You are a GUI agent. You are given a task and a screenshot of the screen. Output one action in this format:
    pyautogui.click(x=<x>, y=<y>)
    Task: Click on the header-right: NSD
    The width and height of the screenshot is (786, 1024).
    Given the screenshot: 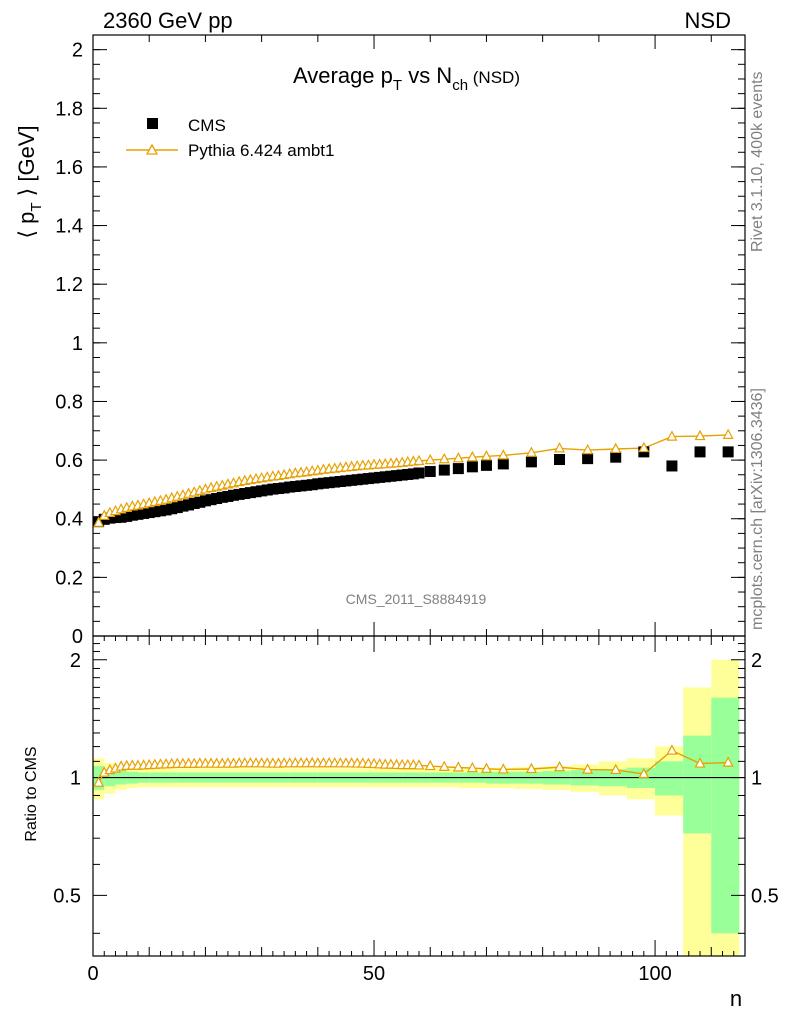 What is the action you would take?
    pyautogui.click(x=708, y=20)
    